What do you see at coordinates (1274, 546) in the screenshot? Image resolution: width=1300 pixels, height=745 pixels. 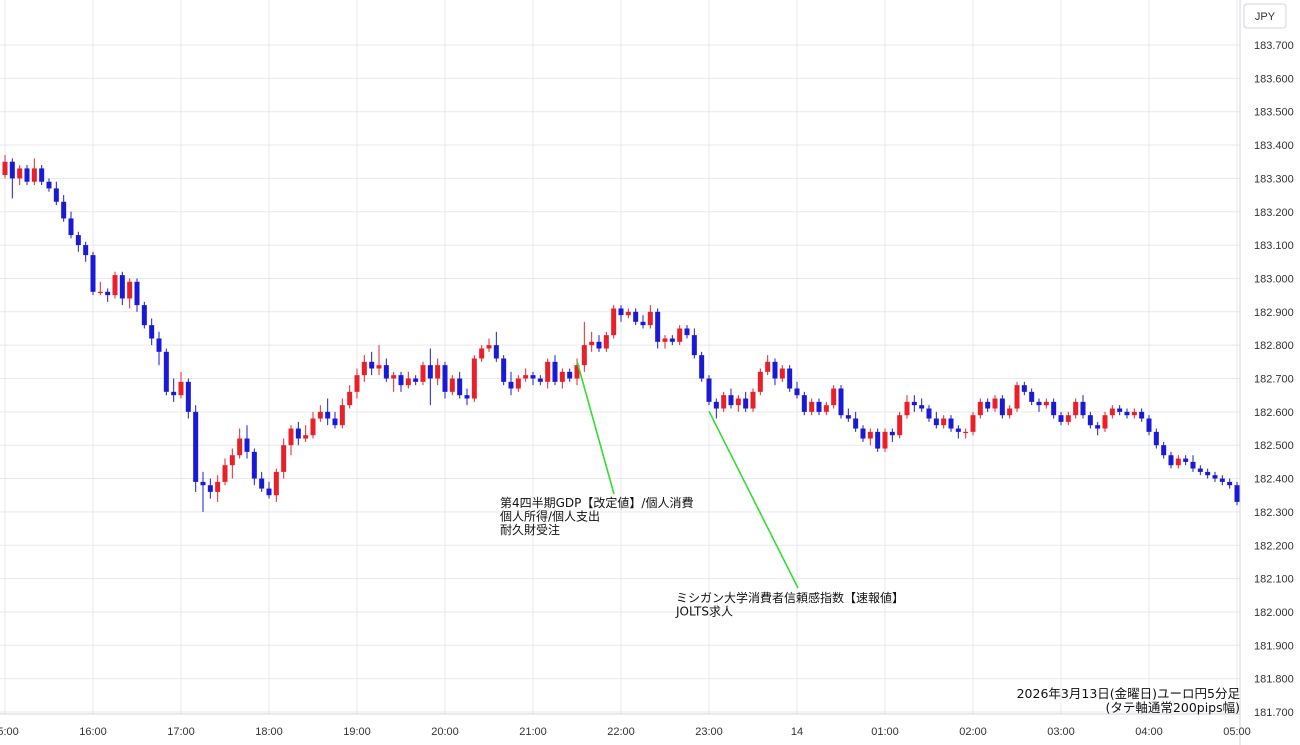 I see `price-tick-label: 182.200` at bounding box center [1274, 546].